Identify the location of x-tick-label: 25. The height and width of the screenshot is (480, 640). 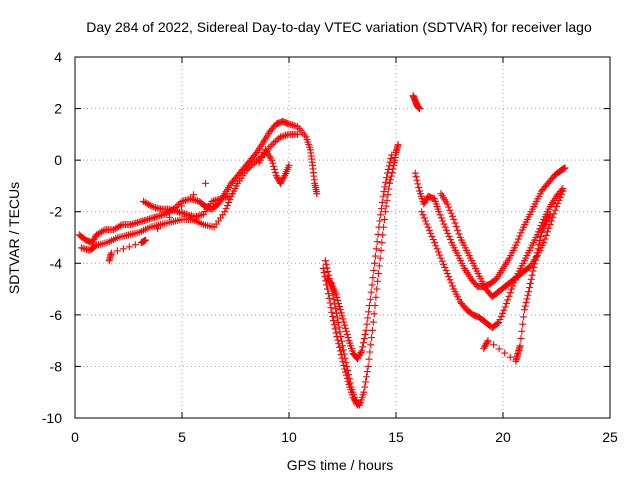
(610, 437).